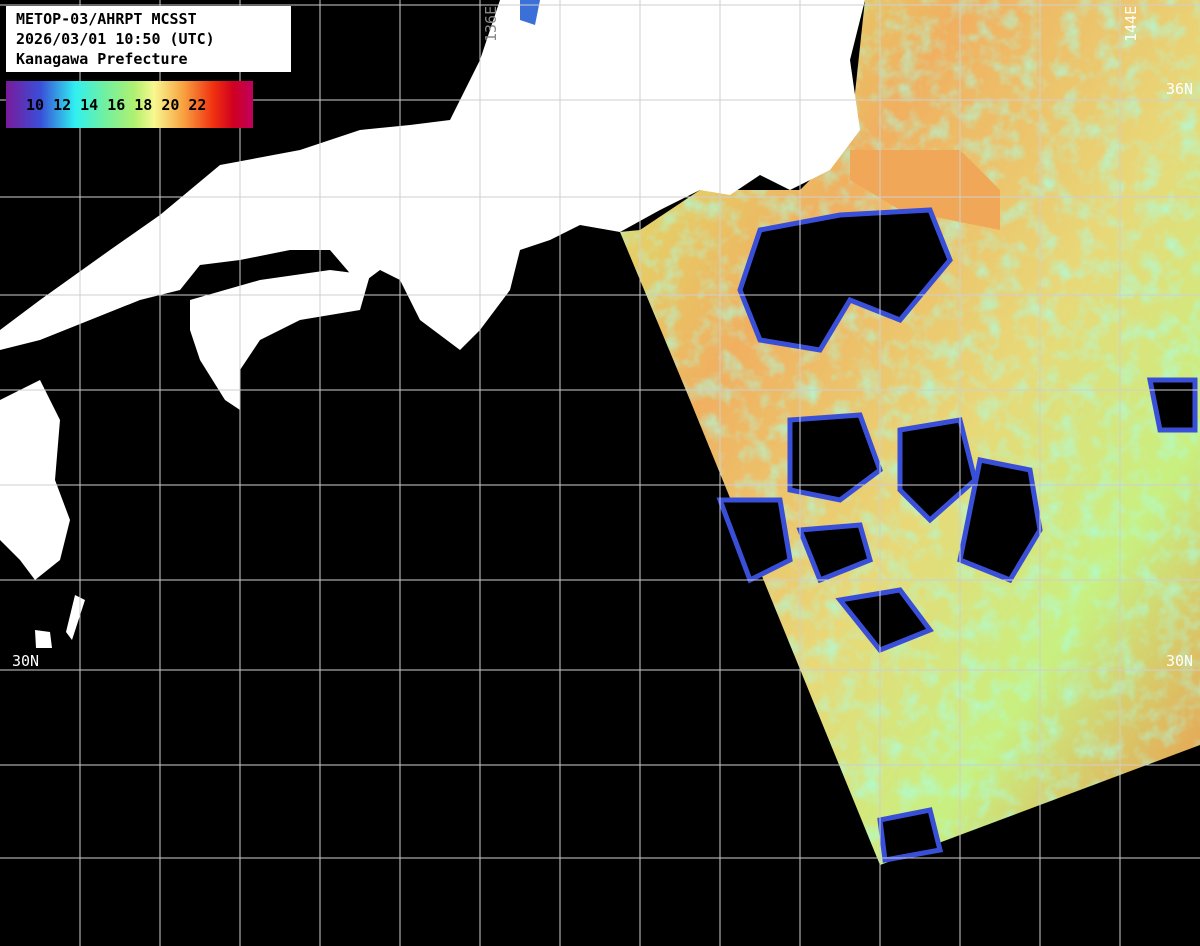 Image resolution: width=1200 pixels, height=946 pixels. Describe the element at coordinates (197, 104) in the screenshot. I see `legend-tick: 22` at that location.